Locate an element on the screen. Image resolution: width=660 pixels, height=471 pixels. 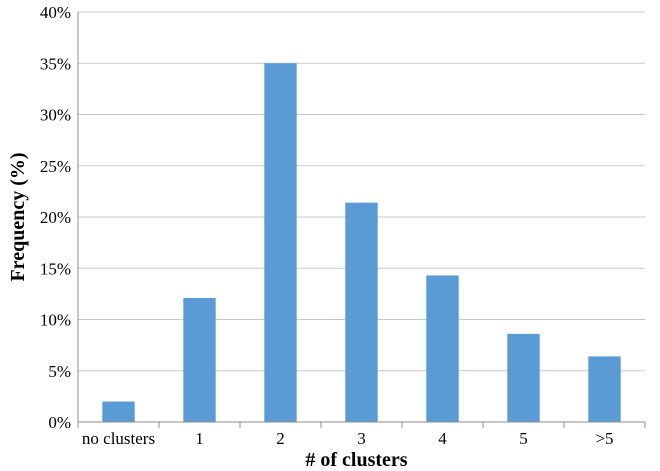
y-tick-label: 20% is located at coordinates (55, 217).